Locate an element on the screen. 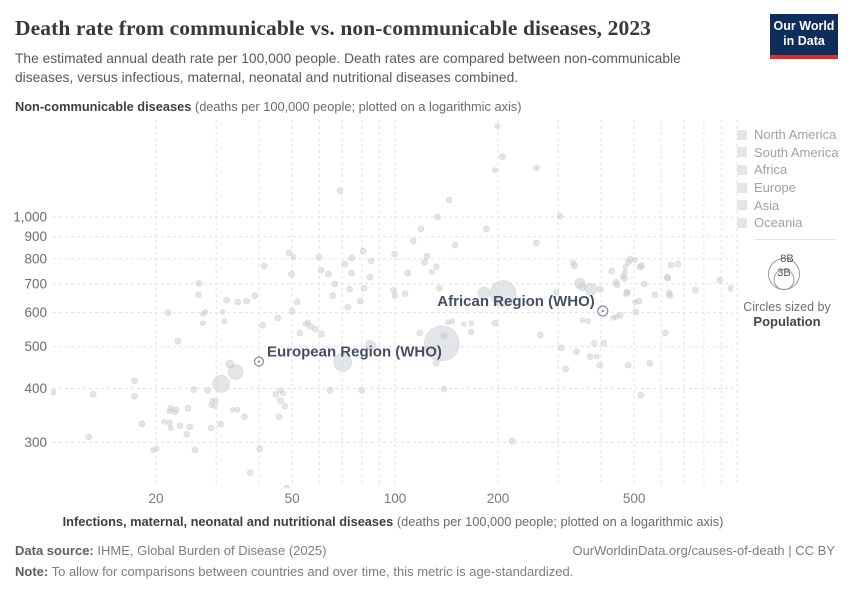 This screenshot has height=600, width=850. legend-item-europe: Europe is located at coordinates (791, 188).